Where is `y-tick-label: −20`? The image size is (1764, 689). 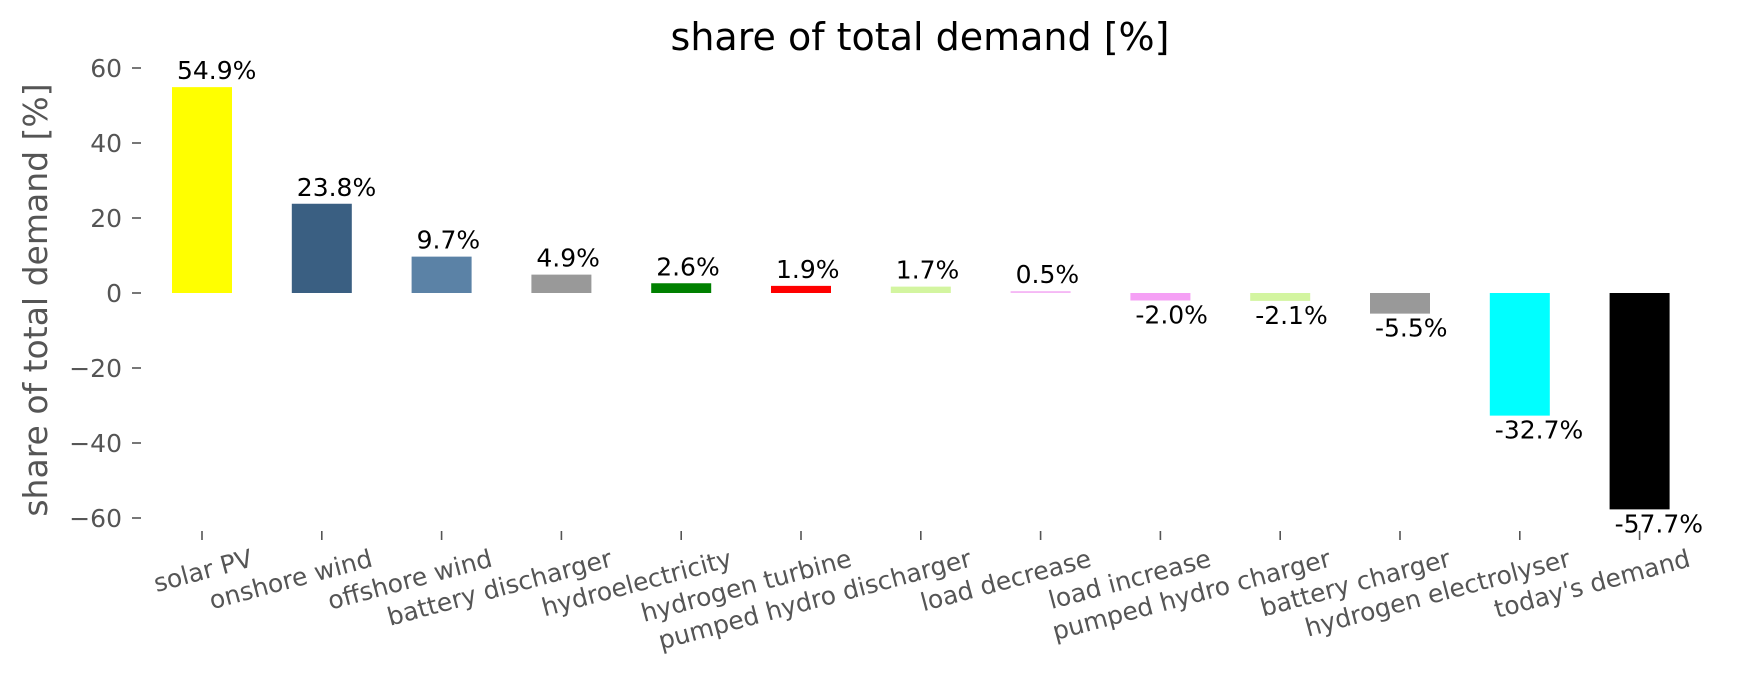 y-tick-label: −20 is located at coordinates (95, 368).